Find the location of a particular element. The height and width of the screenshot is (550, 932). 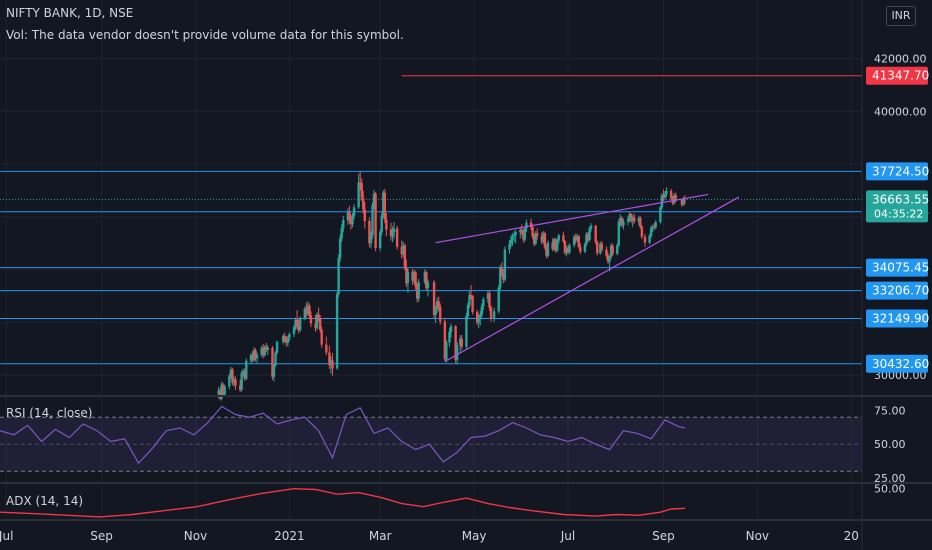

adx-legend: ADX (14, 14) is located at coordinates (45, 501).